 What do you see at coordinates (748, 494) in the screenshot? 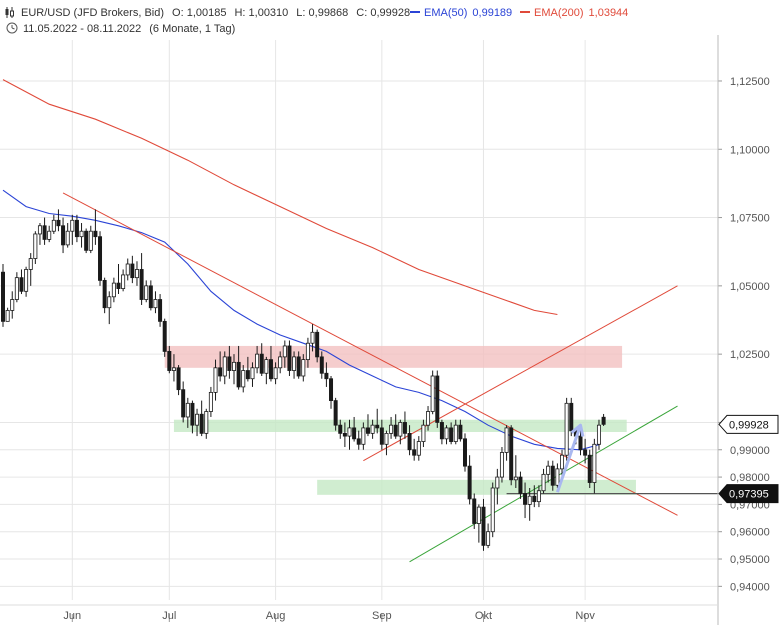
I see `price-tag: 0,97395` at bounding box center [748, 494].